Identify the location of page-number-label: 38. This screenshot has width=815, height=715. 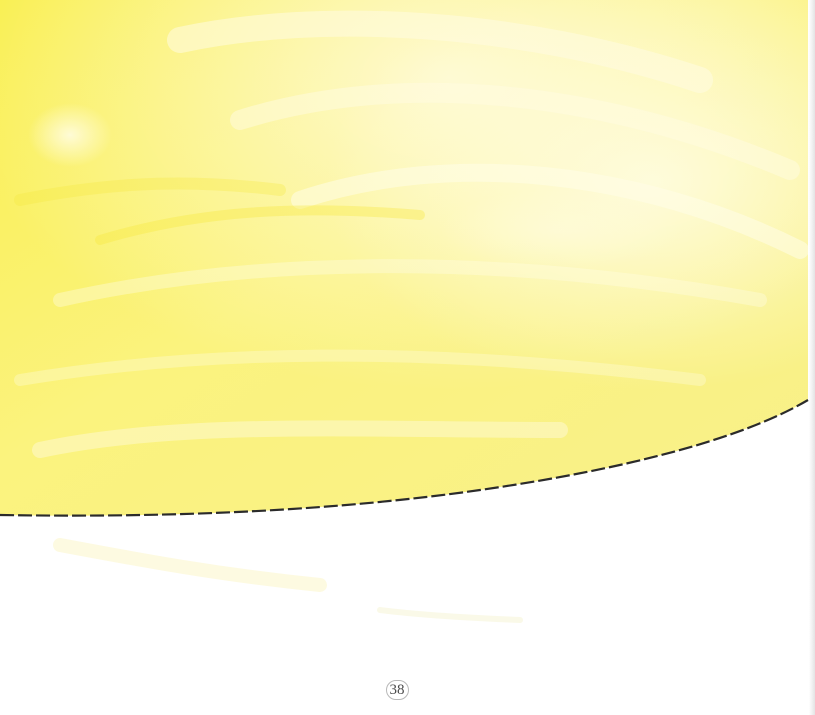
(397, 690).